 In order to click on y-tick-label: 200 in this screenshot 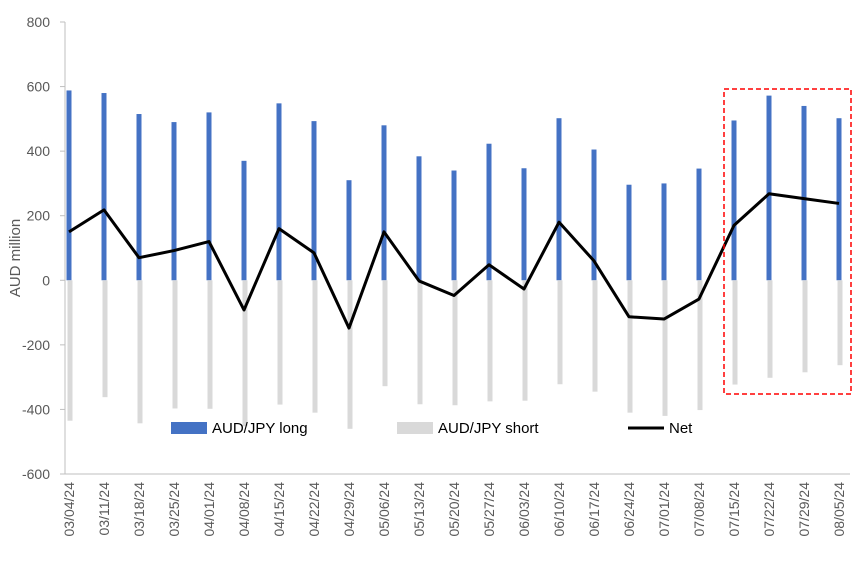, I will do `click(39, 216)`.